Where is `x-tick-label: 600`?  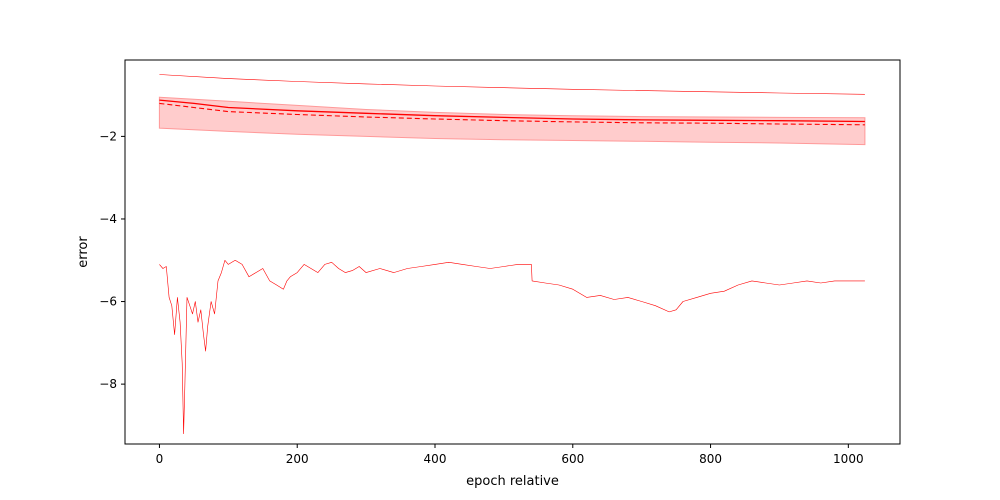
x-tick-label: 600 is located at coordinates (572, 459).